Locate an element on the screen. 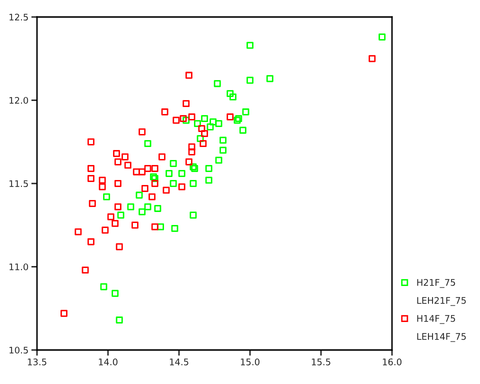  x-tick-label: 16.0 is located at coordinates (392, 362).